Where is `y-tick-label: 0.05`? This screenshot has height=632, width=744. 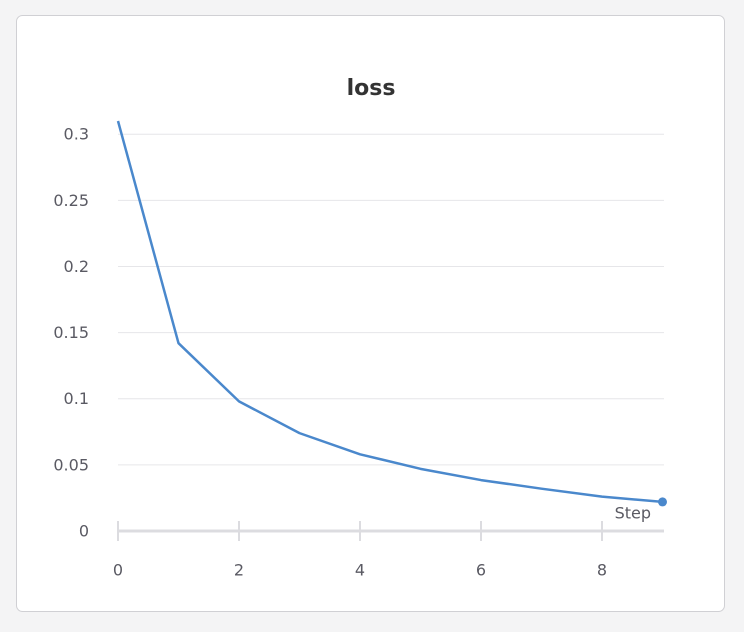
y-tick-label: 0.05 is located at coordinates (71, 464).